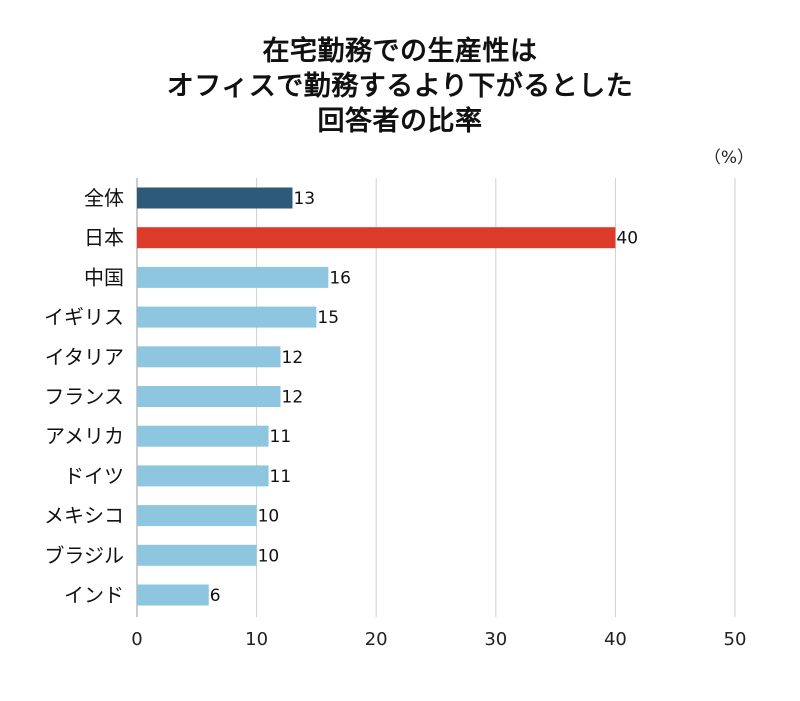 The height and width of the screenshot is (701, 800). I want to click on value-label: 16, so click(340, 278).